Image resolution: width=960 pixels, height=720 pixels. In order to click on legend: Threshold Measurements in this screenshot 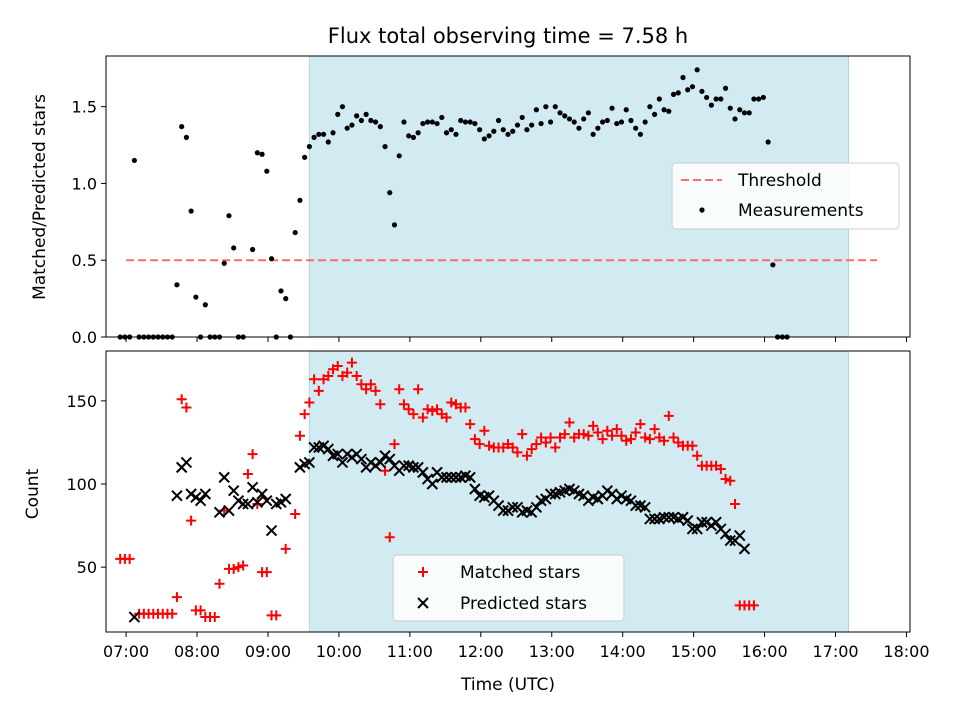, I will do `click(785, 196)`.